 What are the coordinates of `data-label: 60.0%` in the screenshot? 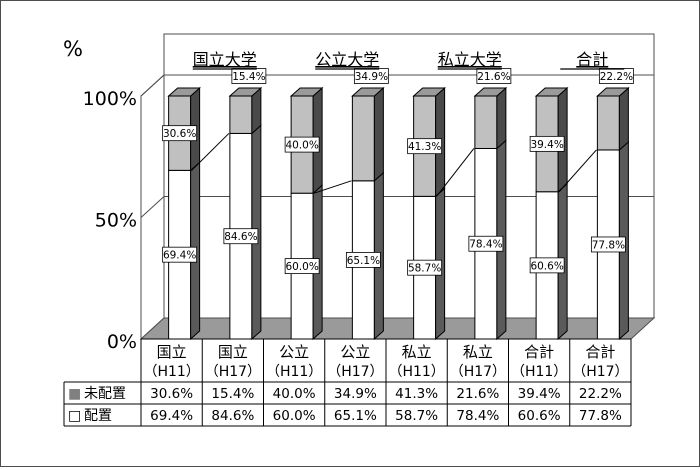 It's located at (301, 267).